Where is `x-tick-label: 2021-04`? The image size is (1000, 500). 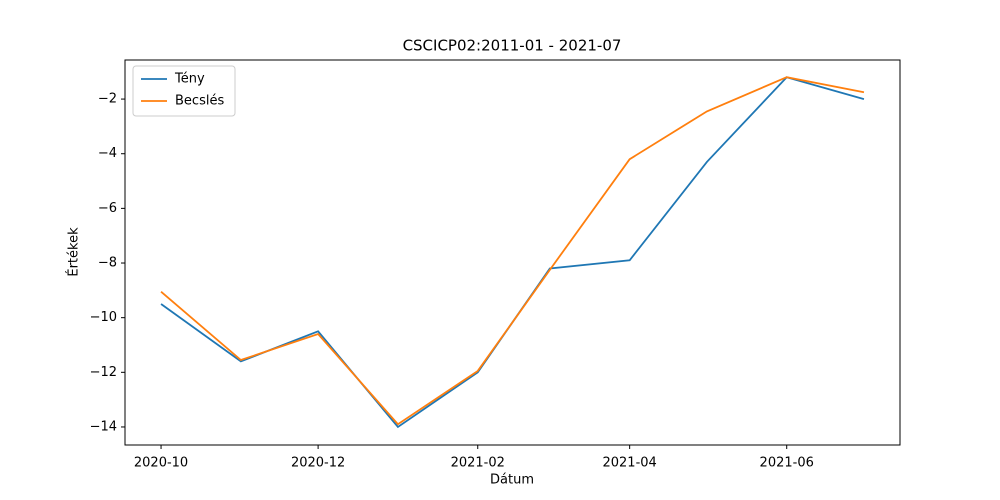
x-tick-label: 2021-04 is located at coordinates (629, 463).